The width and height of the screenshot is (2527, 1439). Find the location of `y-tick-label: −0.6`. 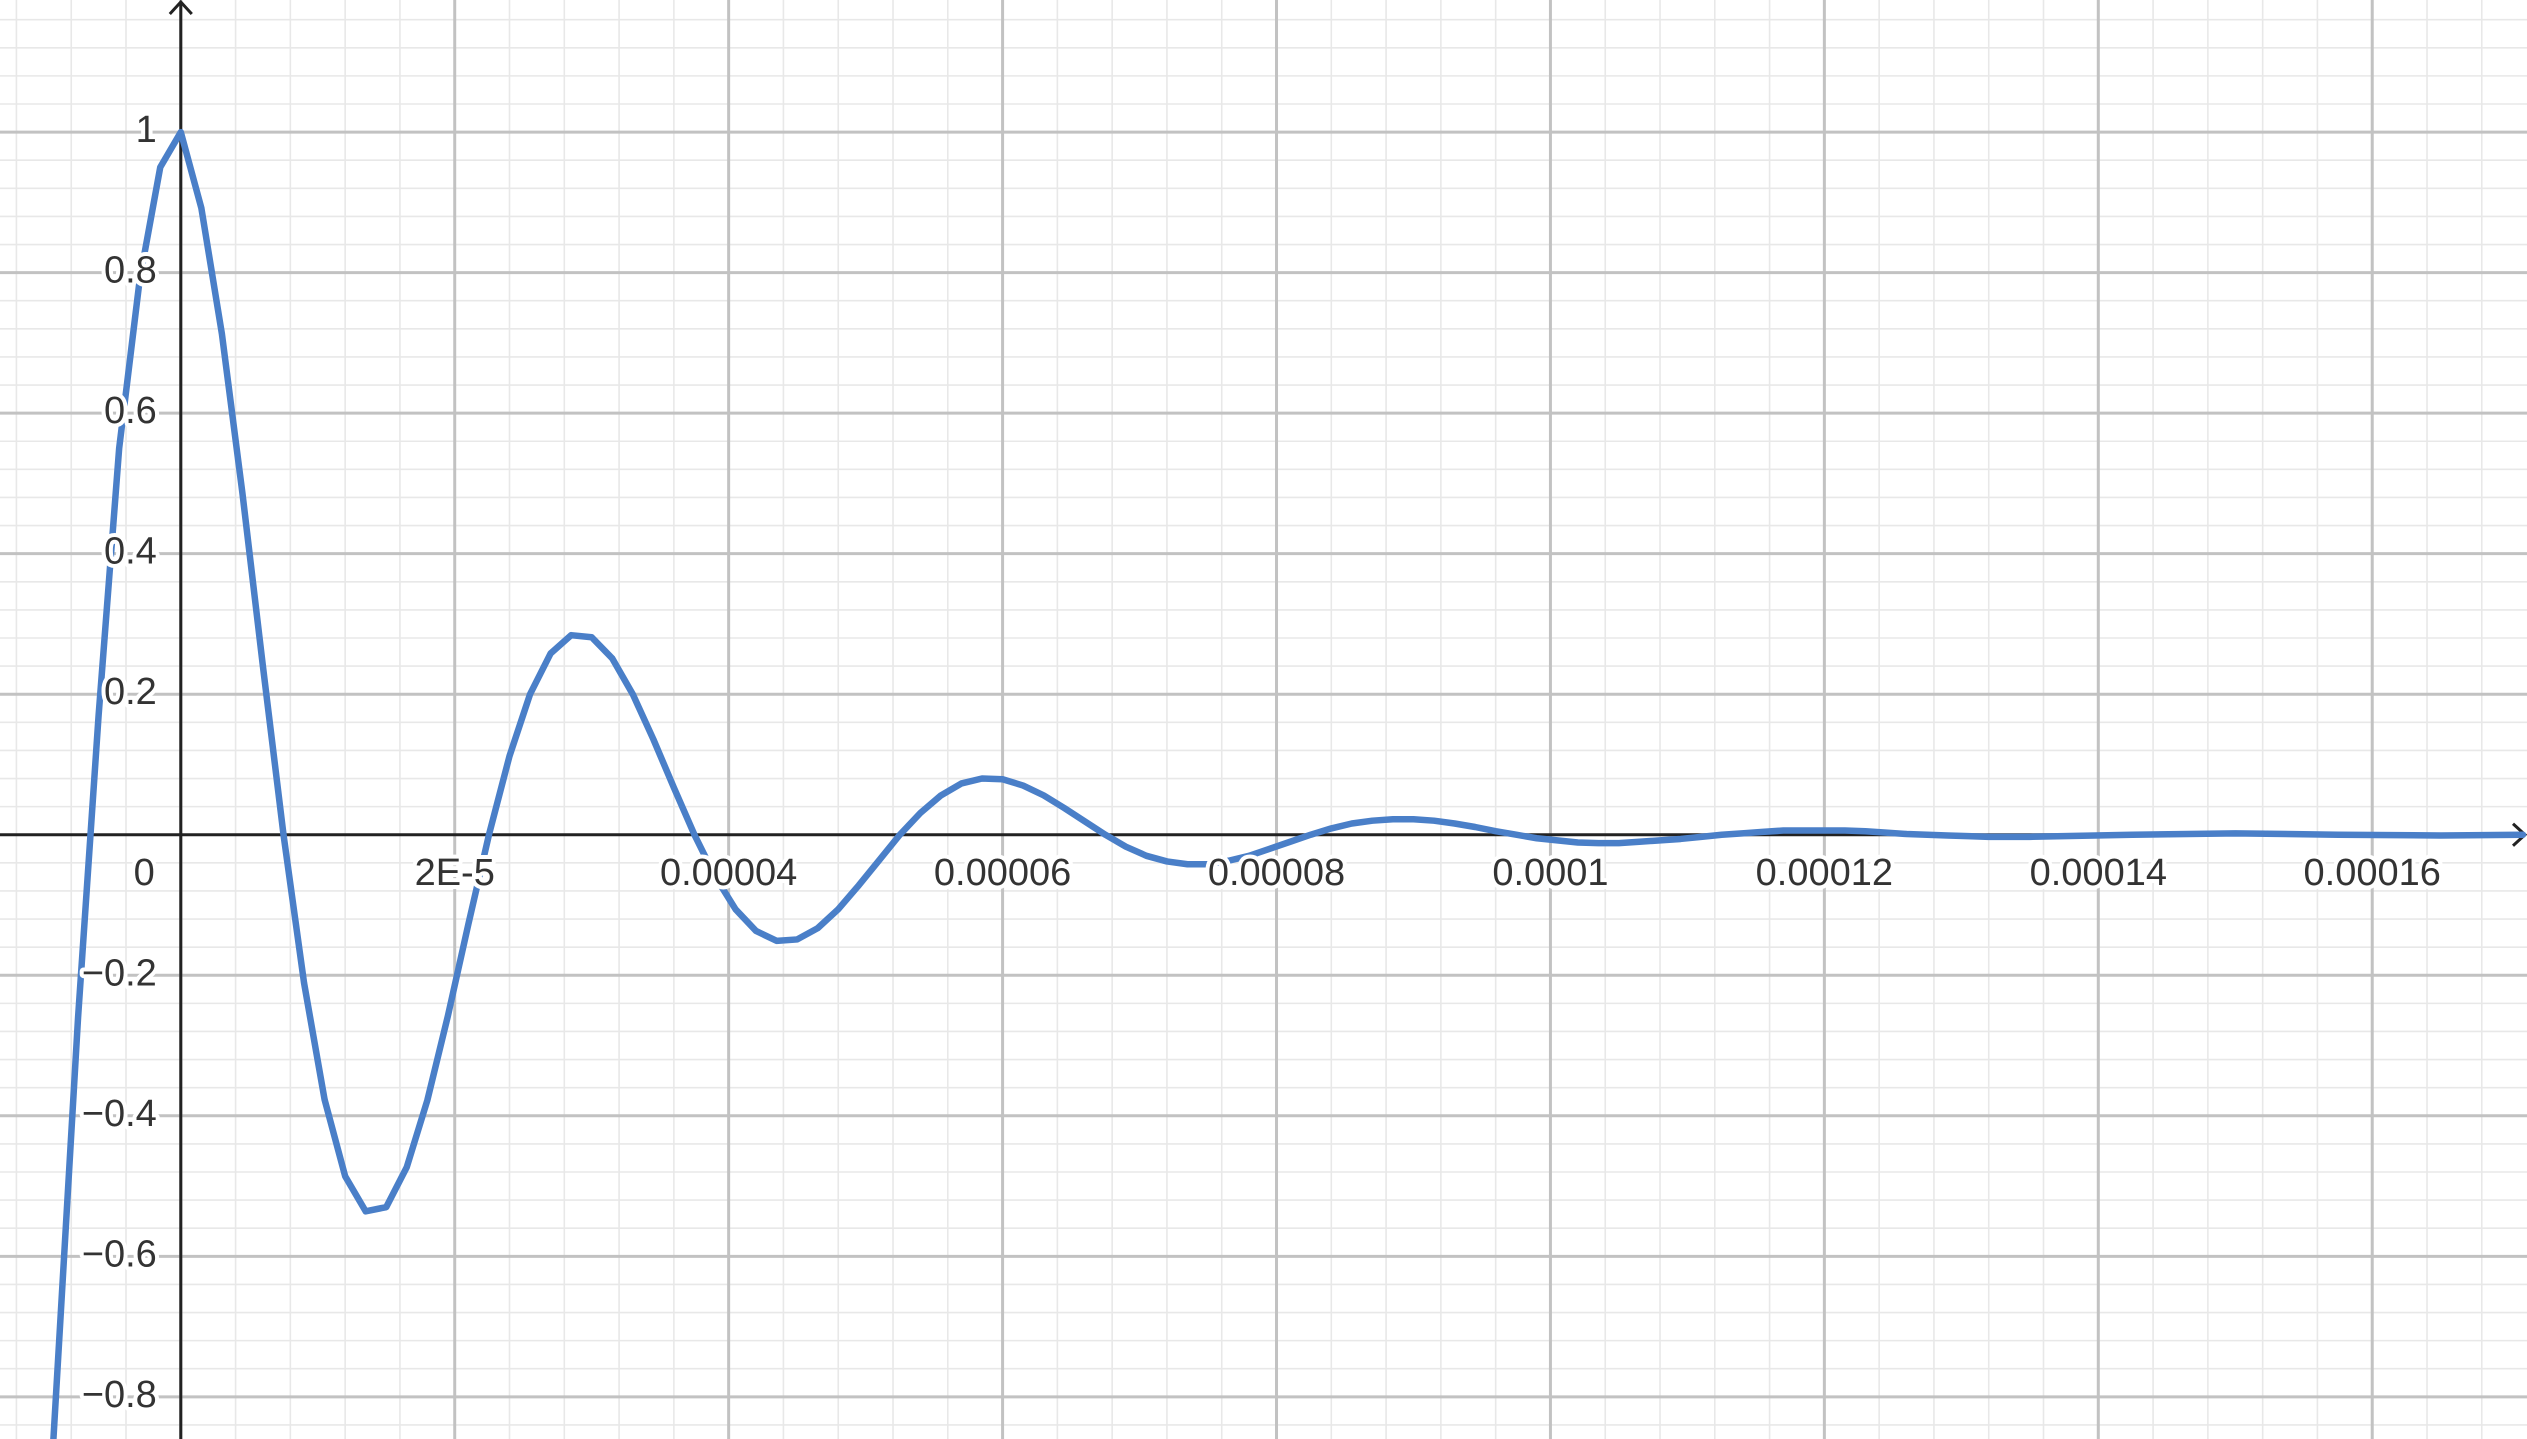

y-tick-label: −0.6 is located at coordinates (119, 1254).